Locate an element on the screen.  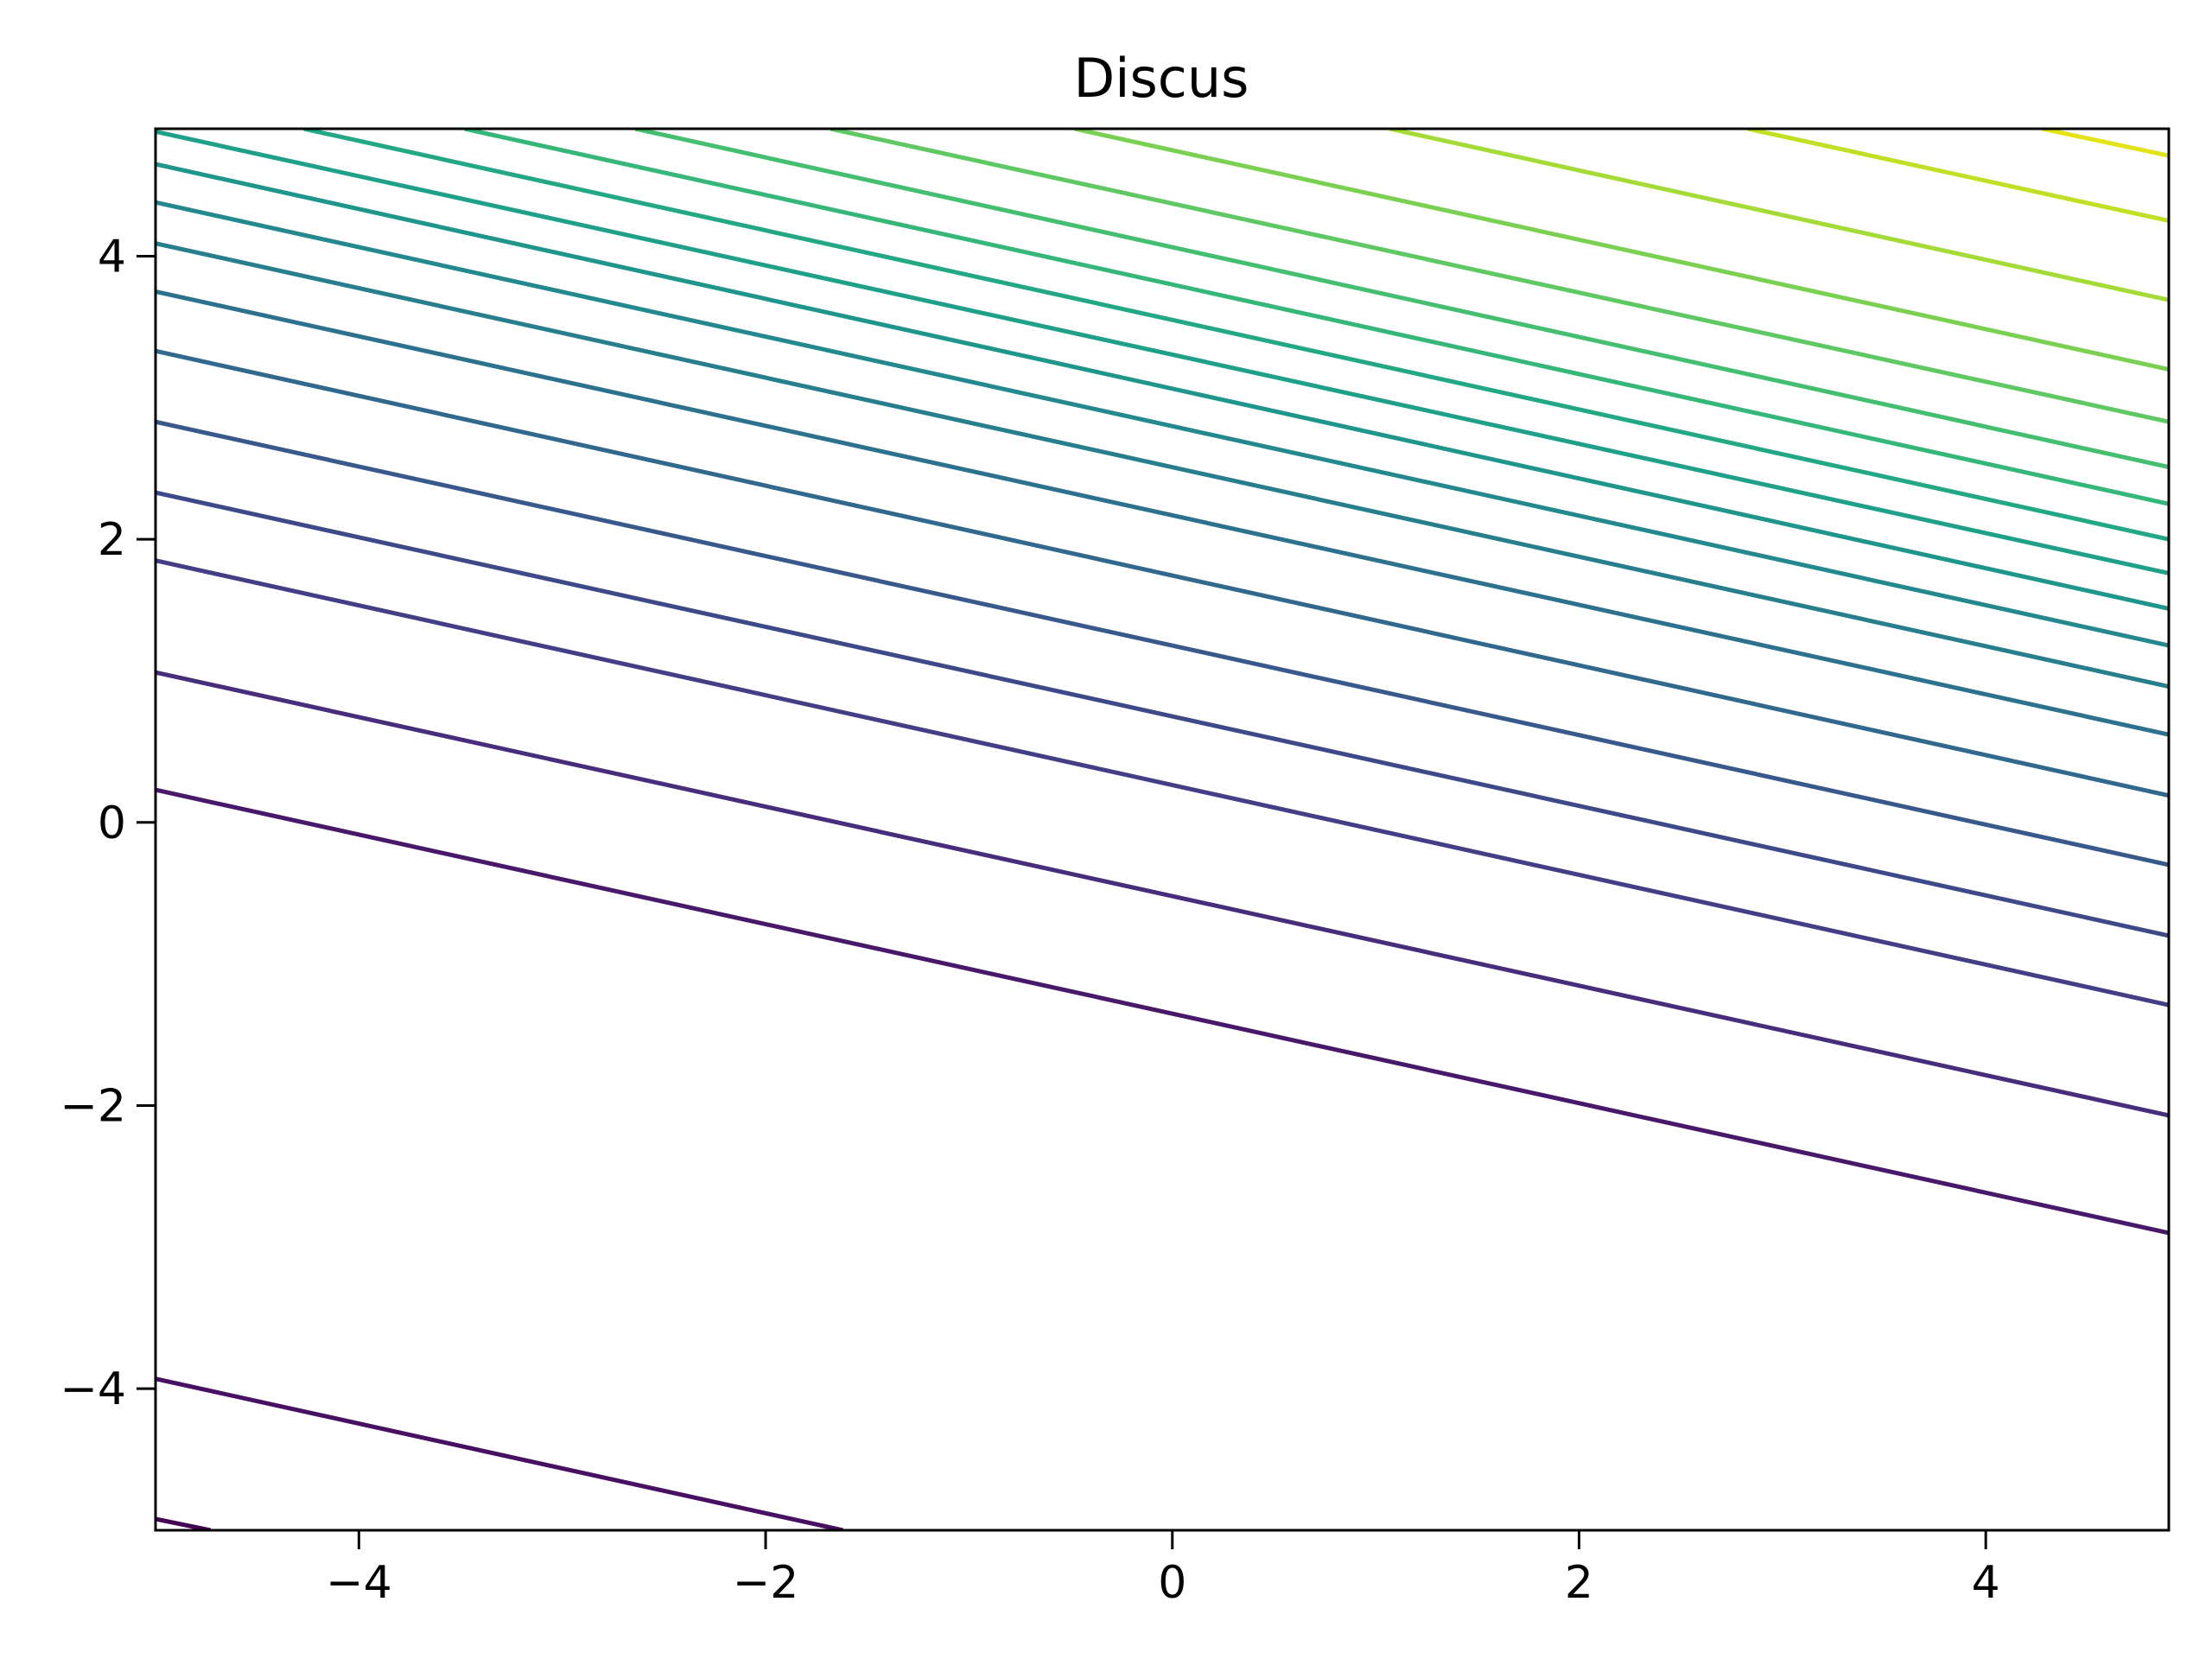
x-tick-label: −4 is located at coordinates (359, 1583).